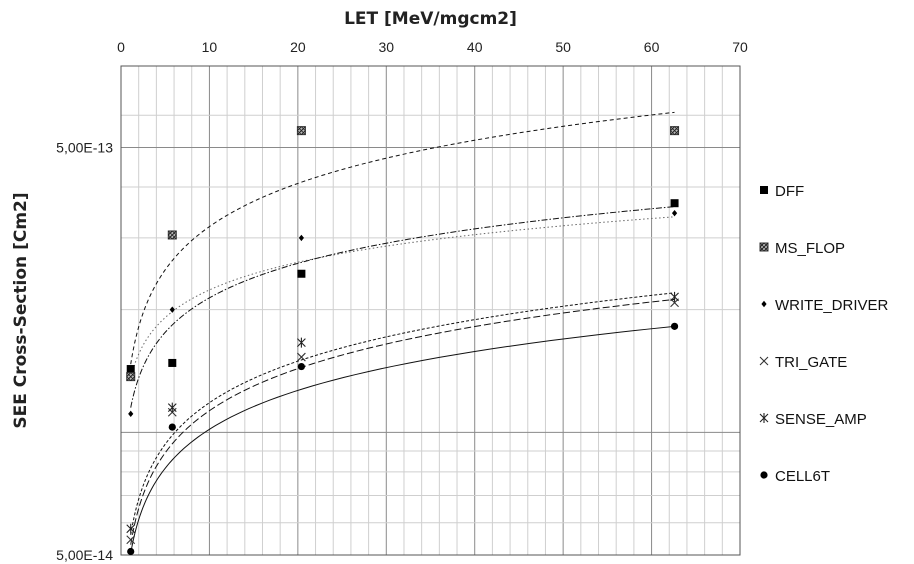 Image resolution: width=914 pixels, height=564 pixels. Describe the element at coordinates (764, 475) in the screenshot. I see `legend-marker-cell6t` at that location.